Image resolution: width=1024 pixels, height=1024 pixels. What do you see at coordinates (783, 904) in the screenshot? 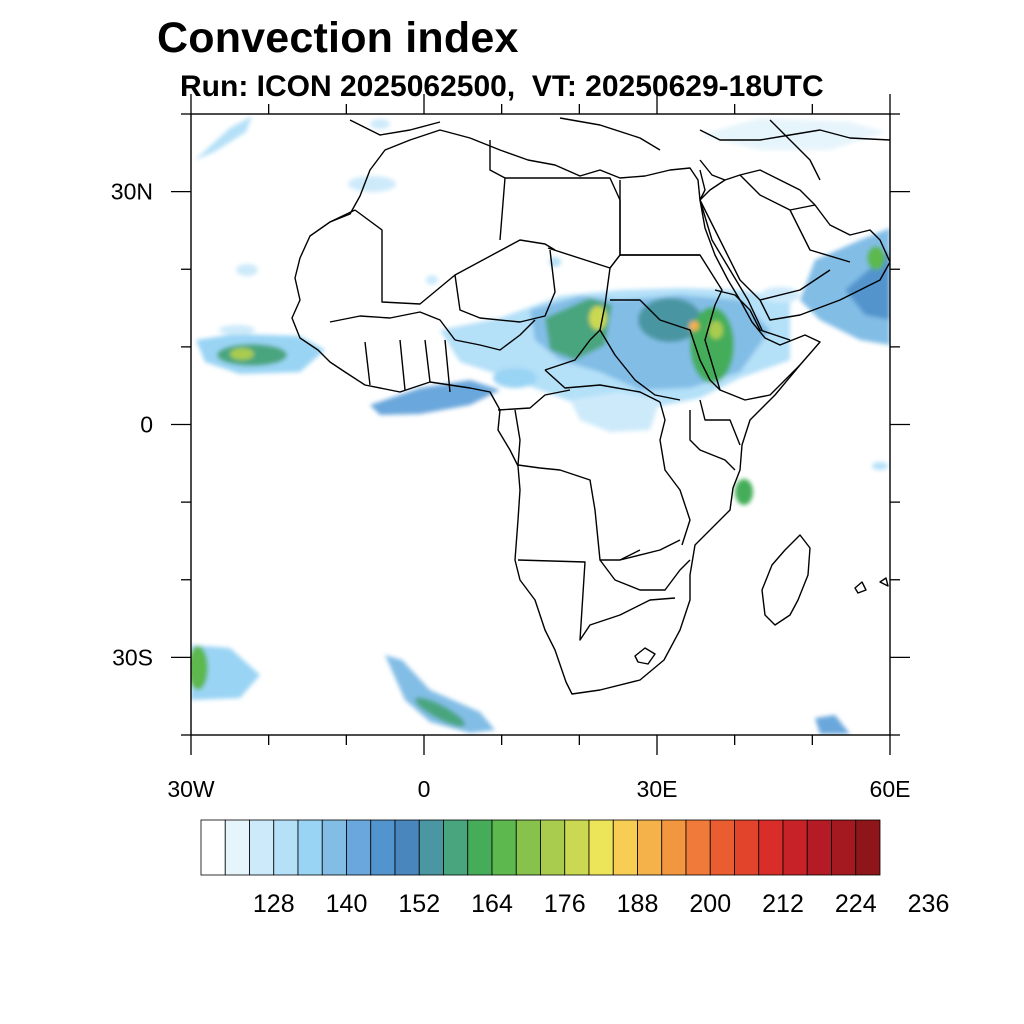
I see `colorbar-tick-label: 212` at bounding box center [783, 904].